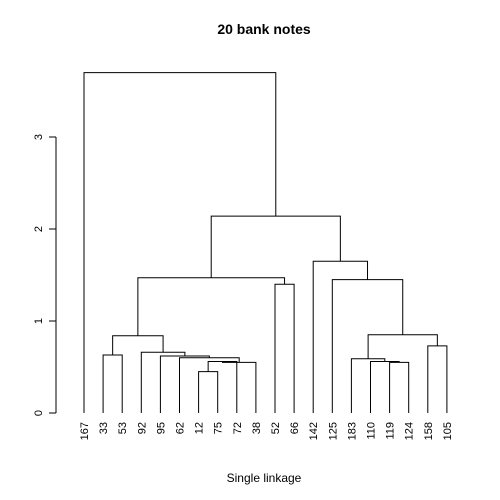 This screenshot has width=500, height=500. I want to click on leaf-label: 110, so click(372, 431).